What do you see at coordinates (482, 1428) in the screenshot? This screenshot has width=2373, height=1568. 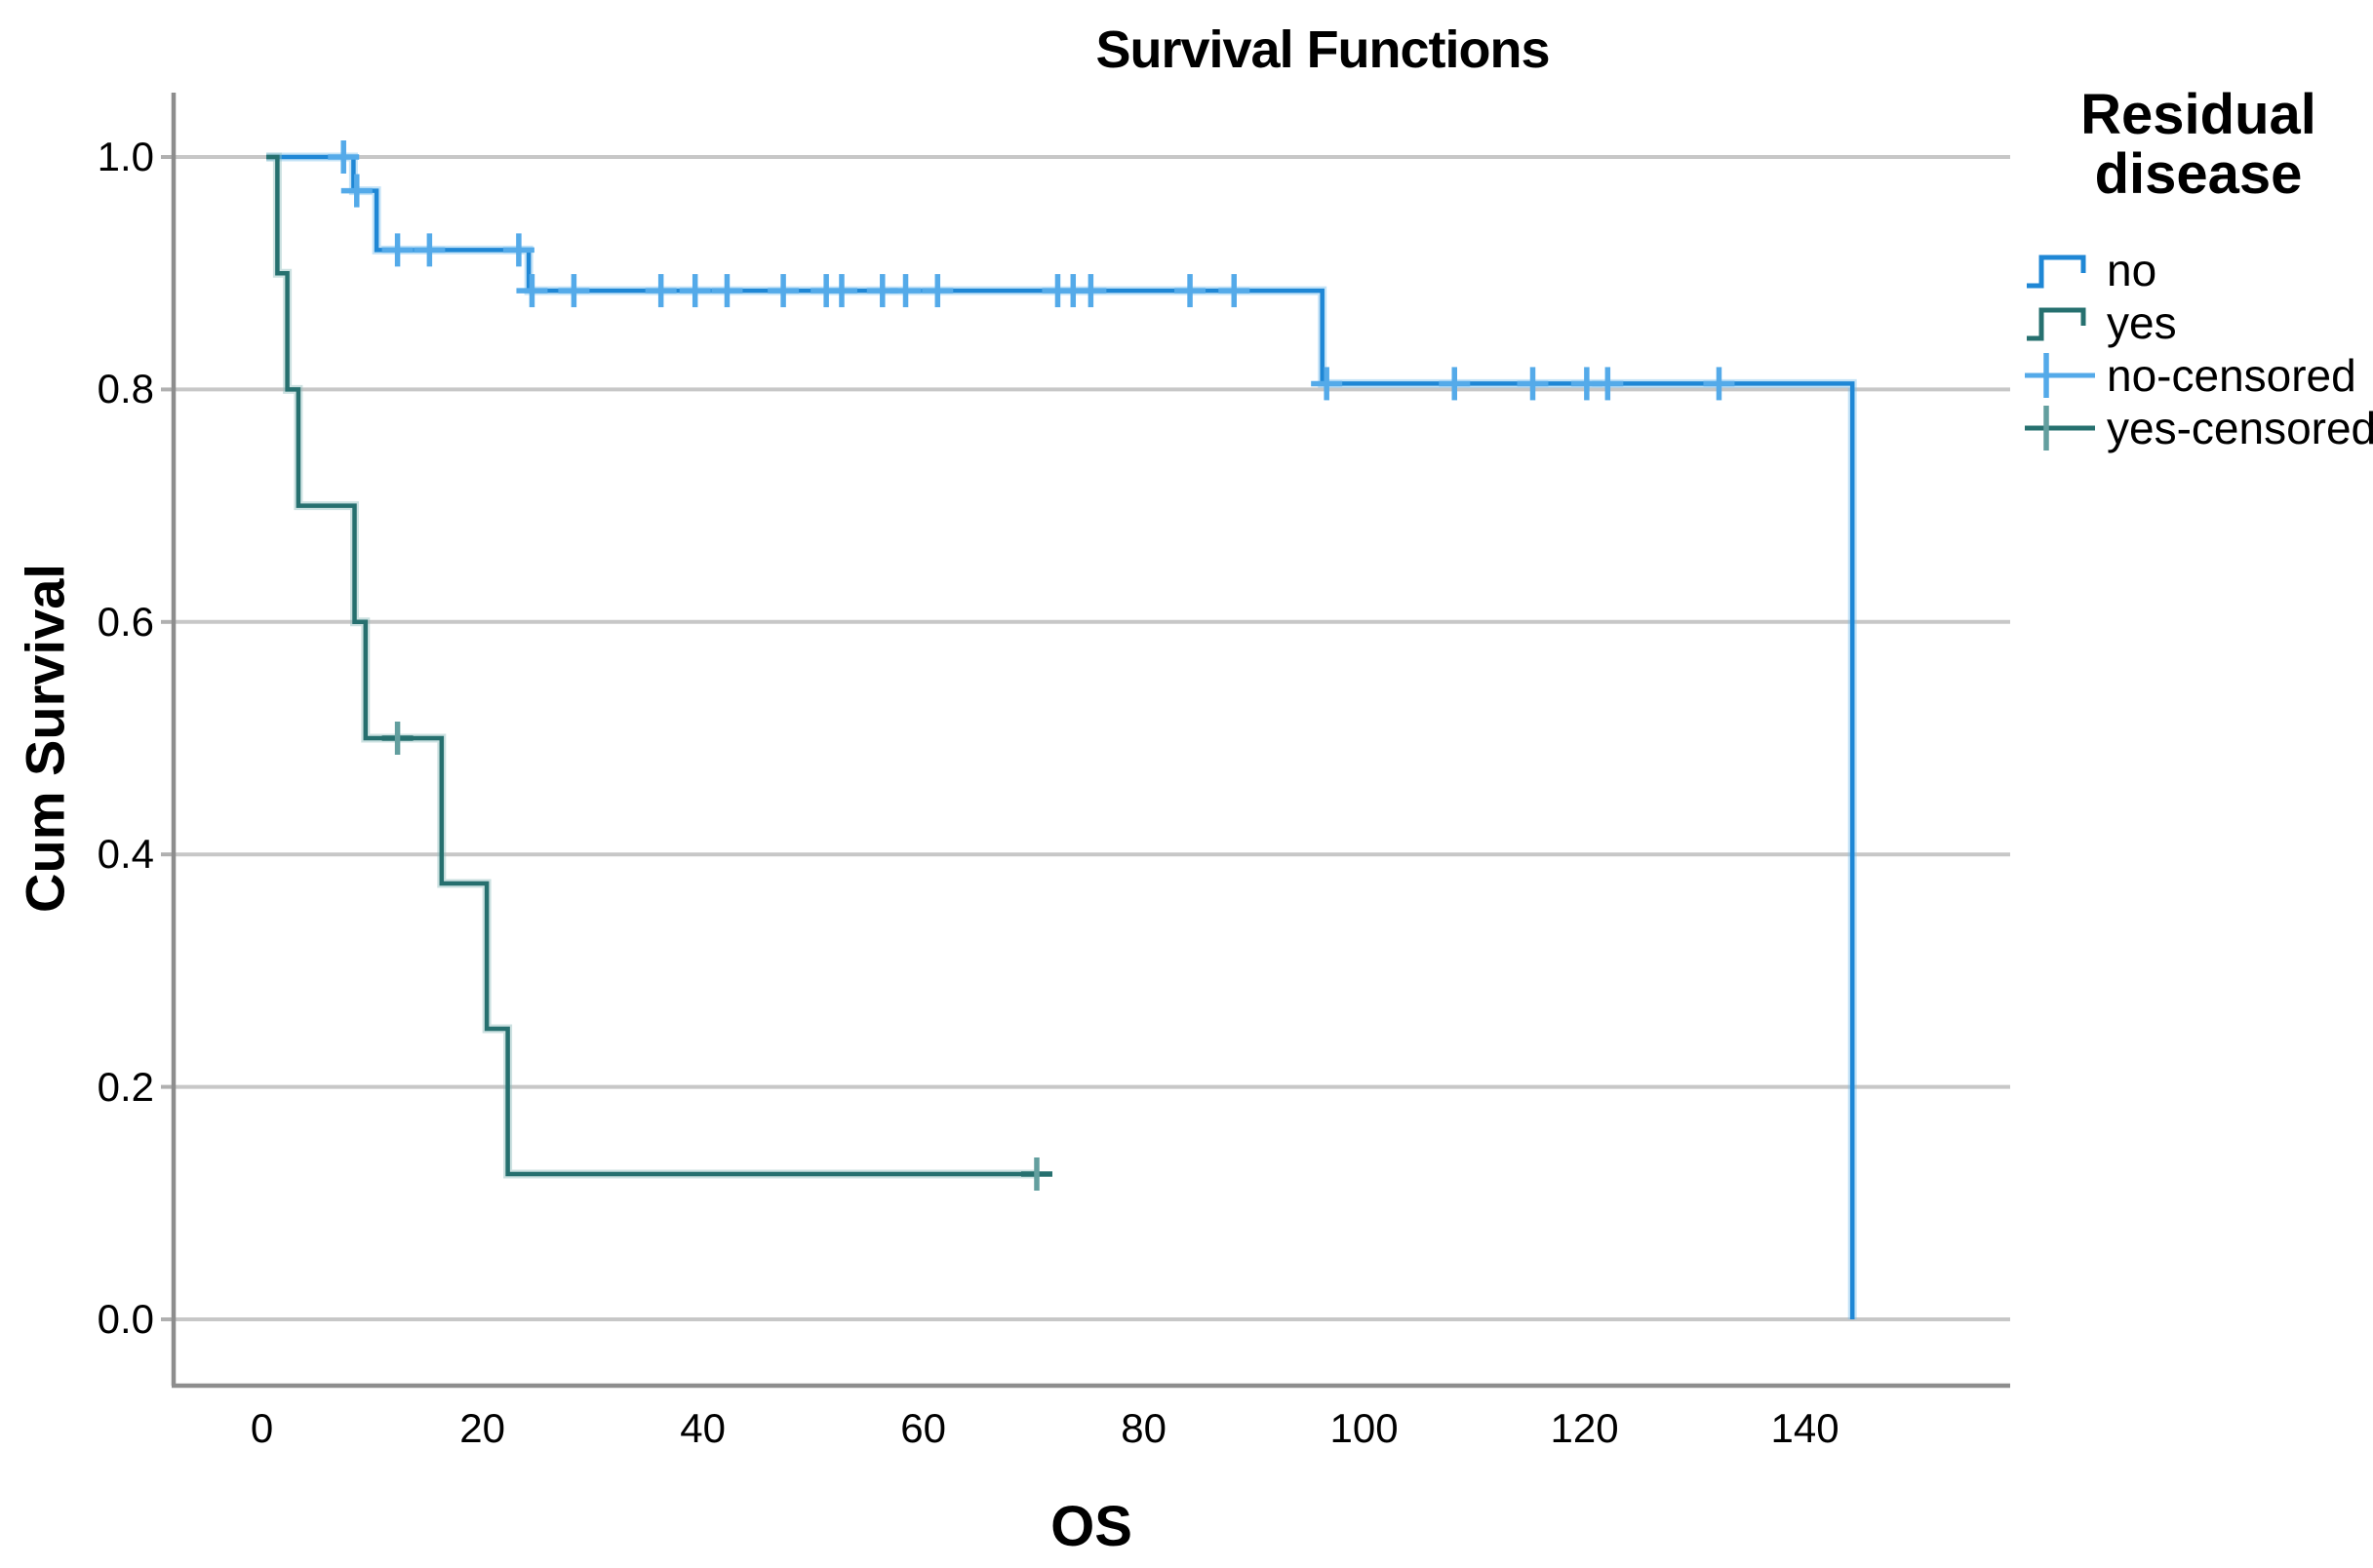 I see `x-tick-label: 20` at bounding box center [482, 1428].